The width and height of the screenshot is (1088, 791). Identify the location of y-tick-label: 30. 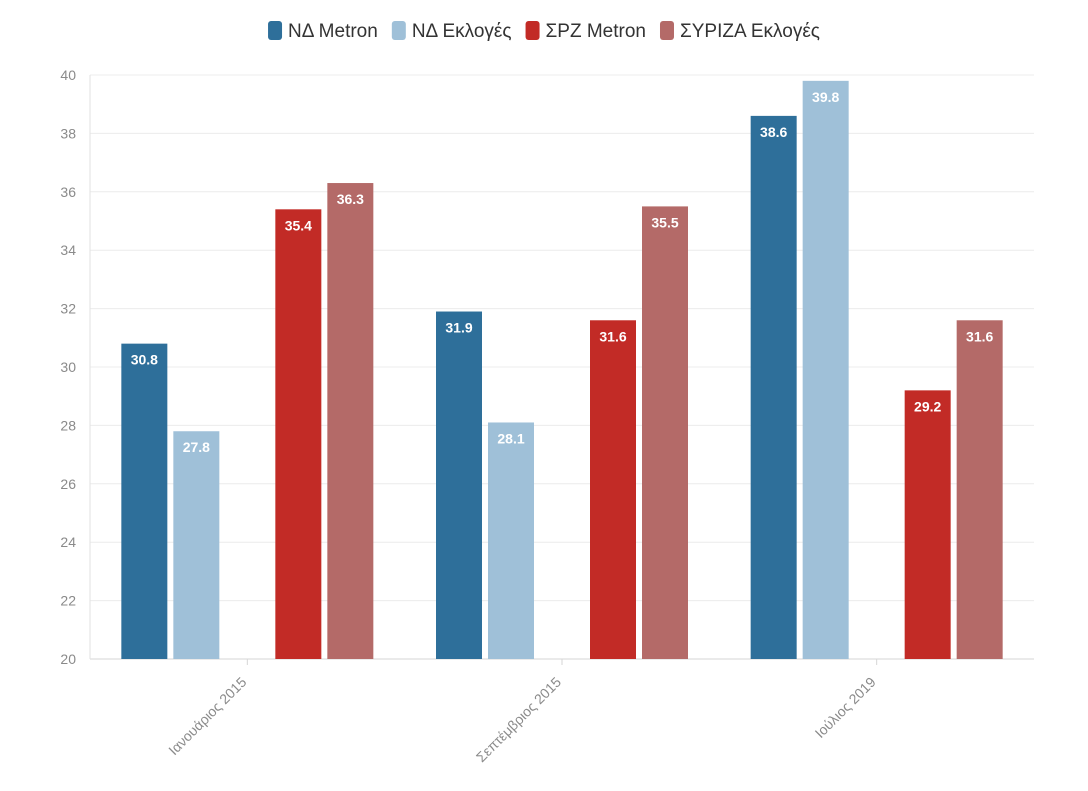
(68, 367).